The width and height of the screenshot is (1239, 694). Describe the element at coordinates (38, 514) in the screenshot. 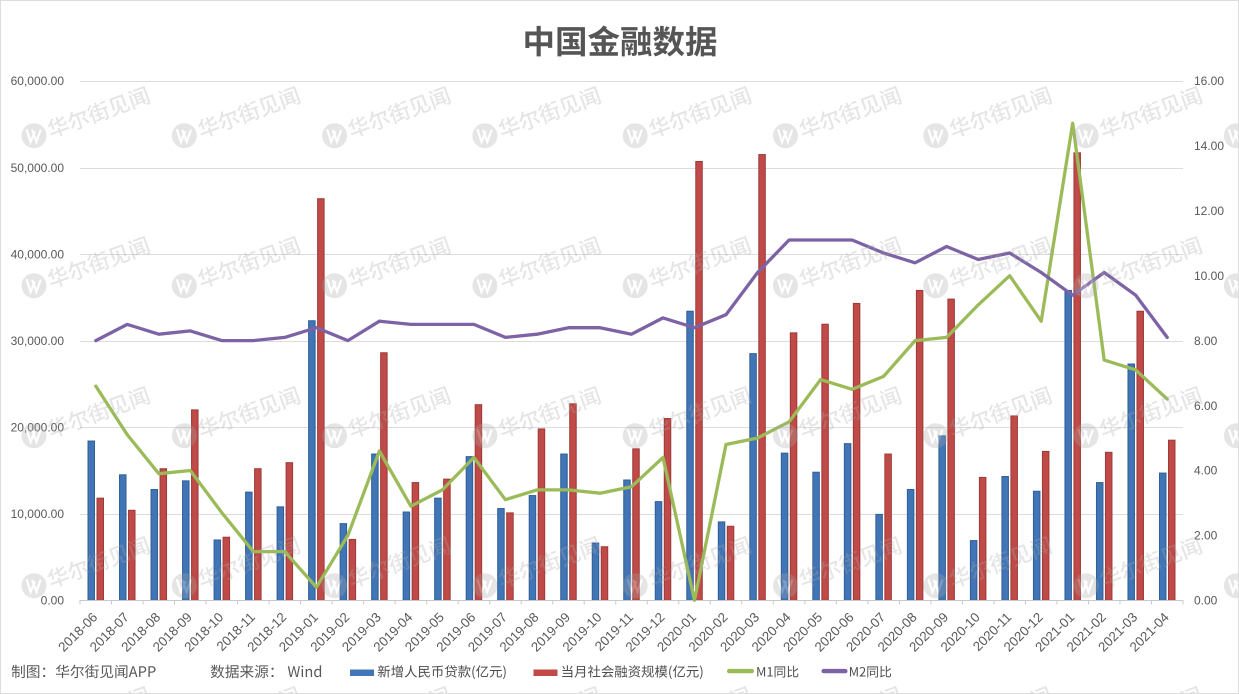

I see `svg-text: 10,000.00` at that location.